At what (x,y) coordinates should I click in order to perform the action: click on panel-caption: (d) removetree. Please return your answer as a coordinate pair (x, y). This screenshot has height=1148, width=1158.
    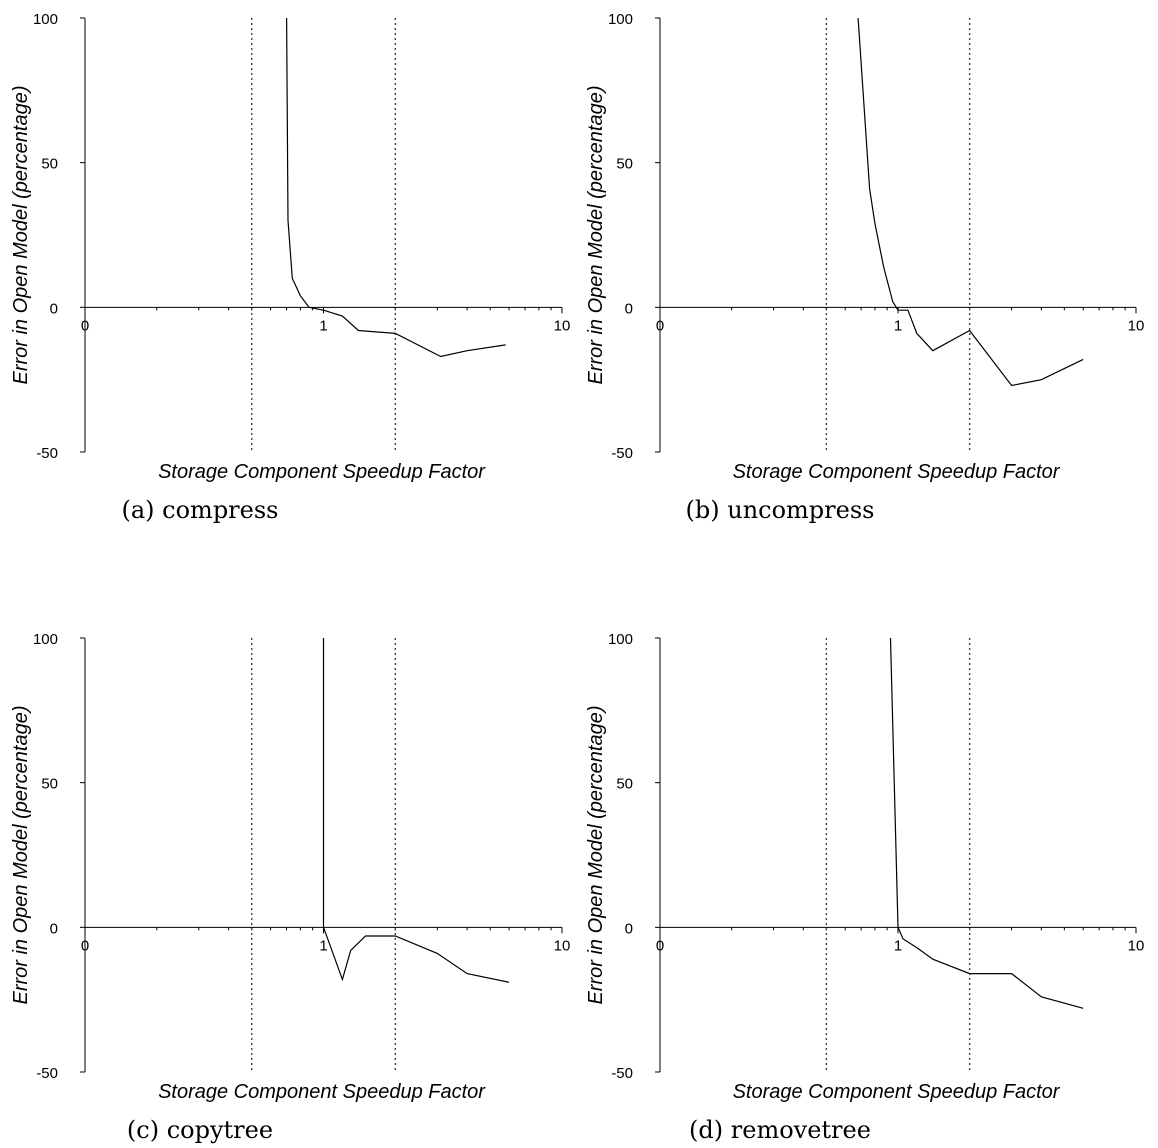
    Looking at the image, I should click on (780, 1130).